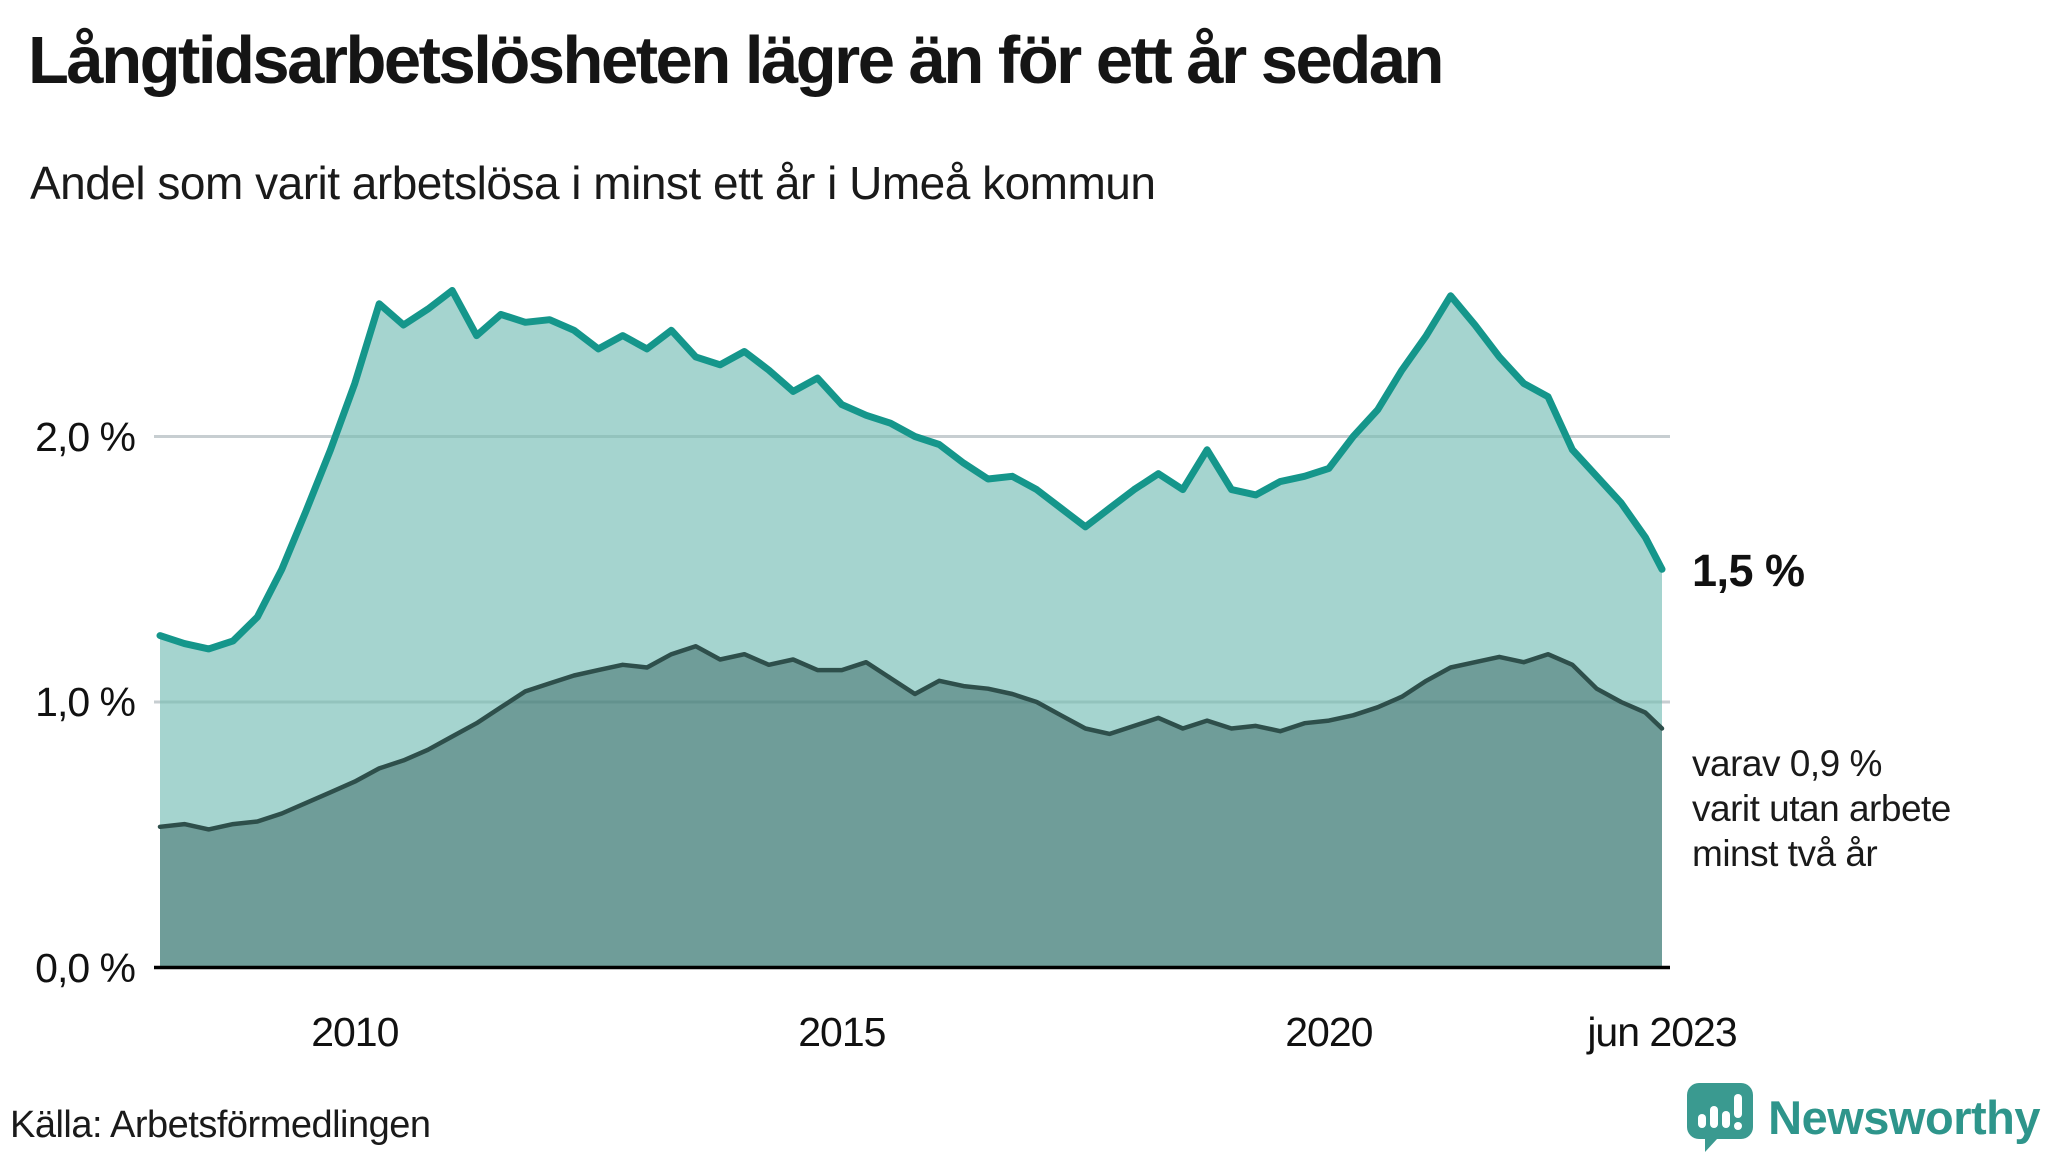 Image resolution: width=2048 pixels, height=1152 pixels. I want to click on newsworthy-logo: Newsworthy, so click(1863, 1117).